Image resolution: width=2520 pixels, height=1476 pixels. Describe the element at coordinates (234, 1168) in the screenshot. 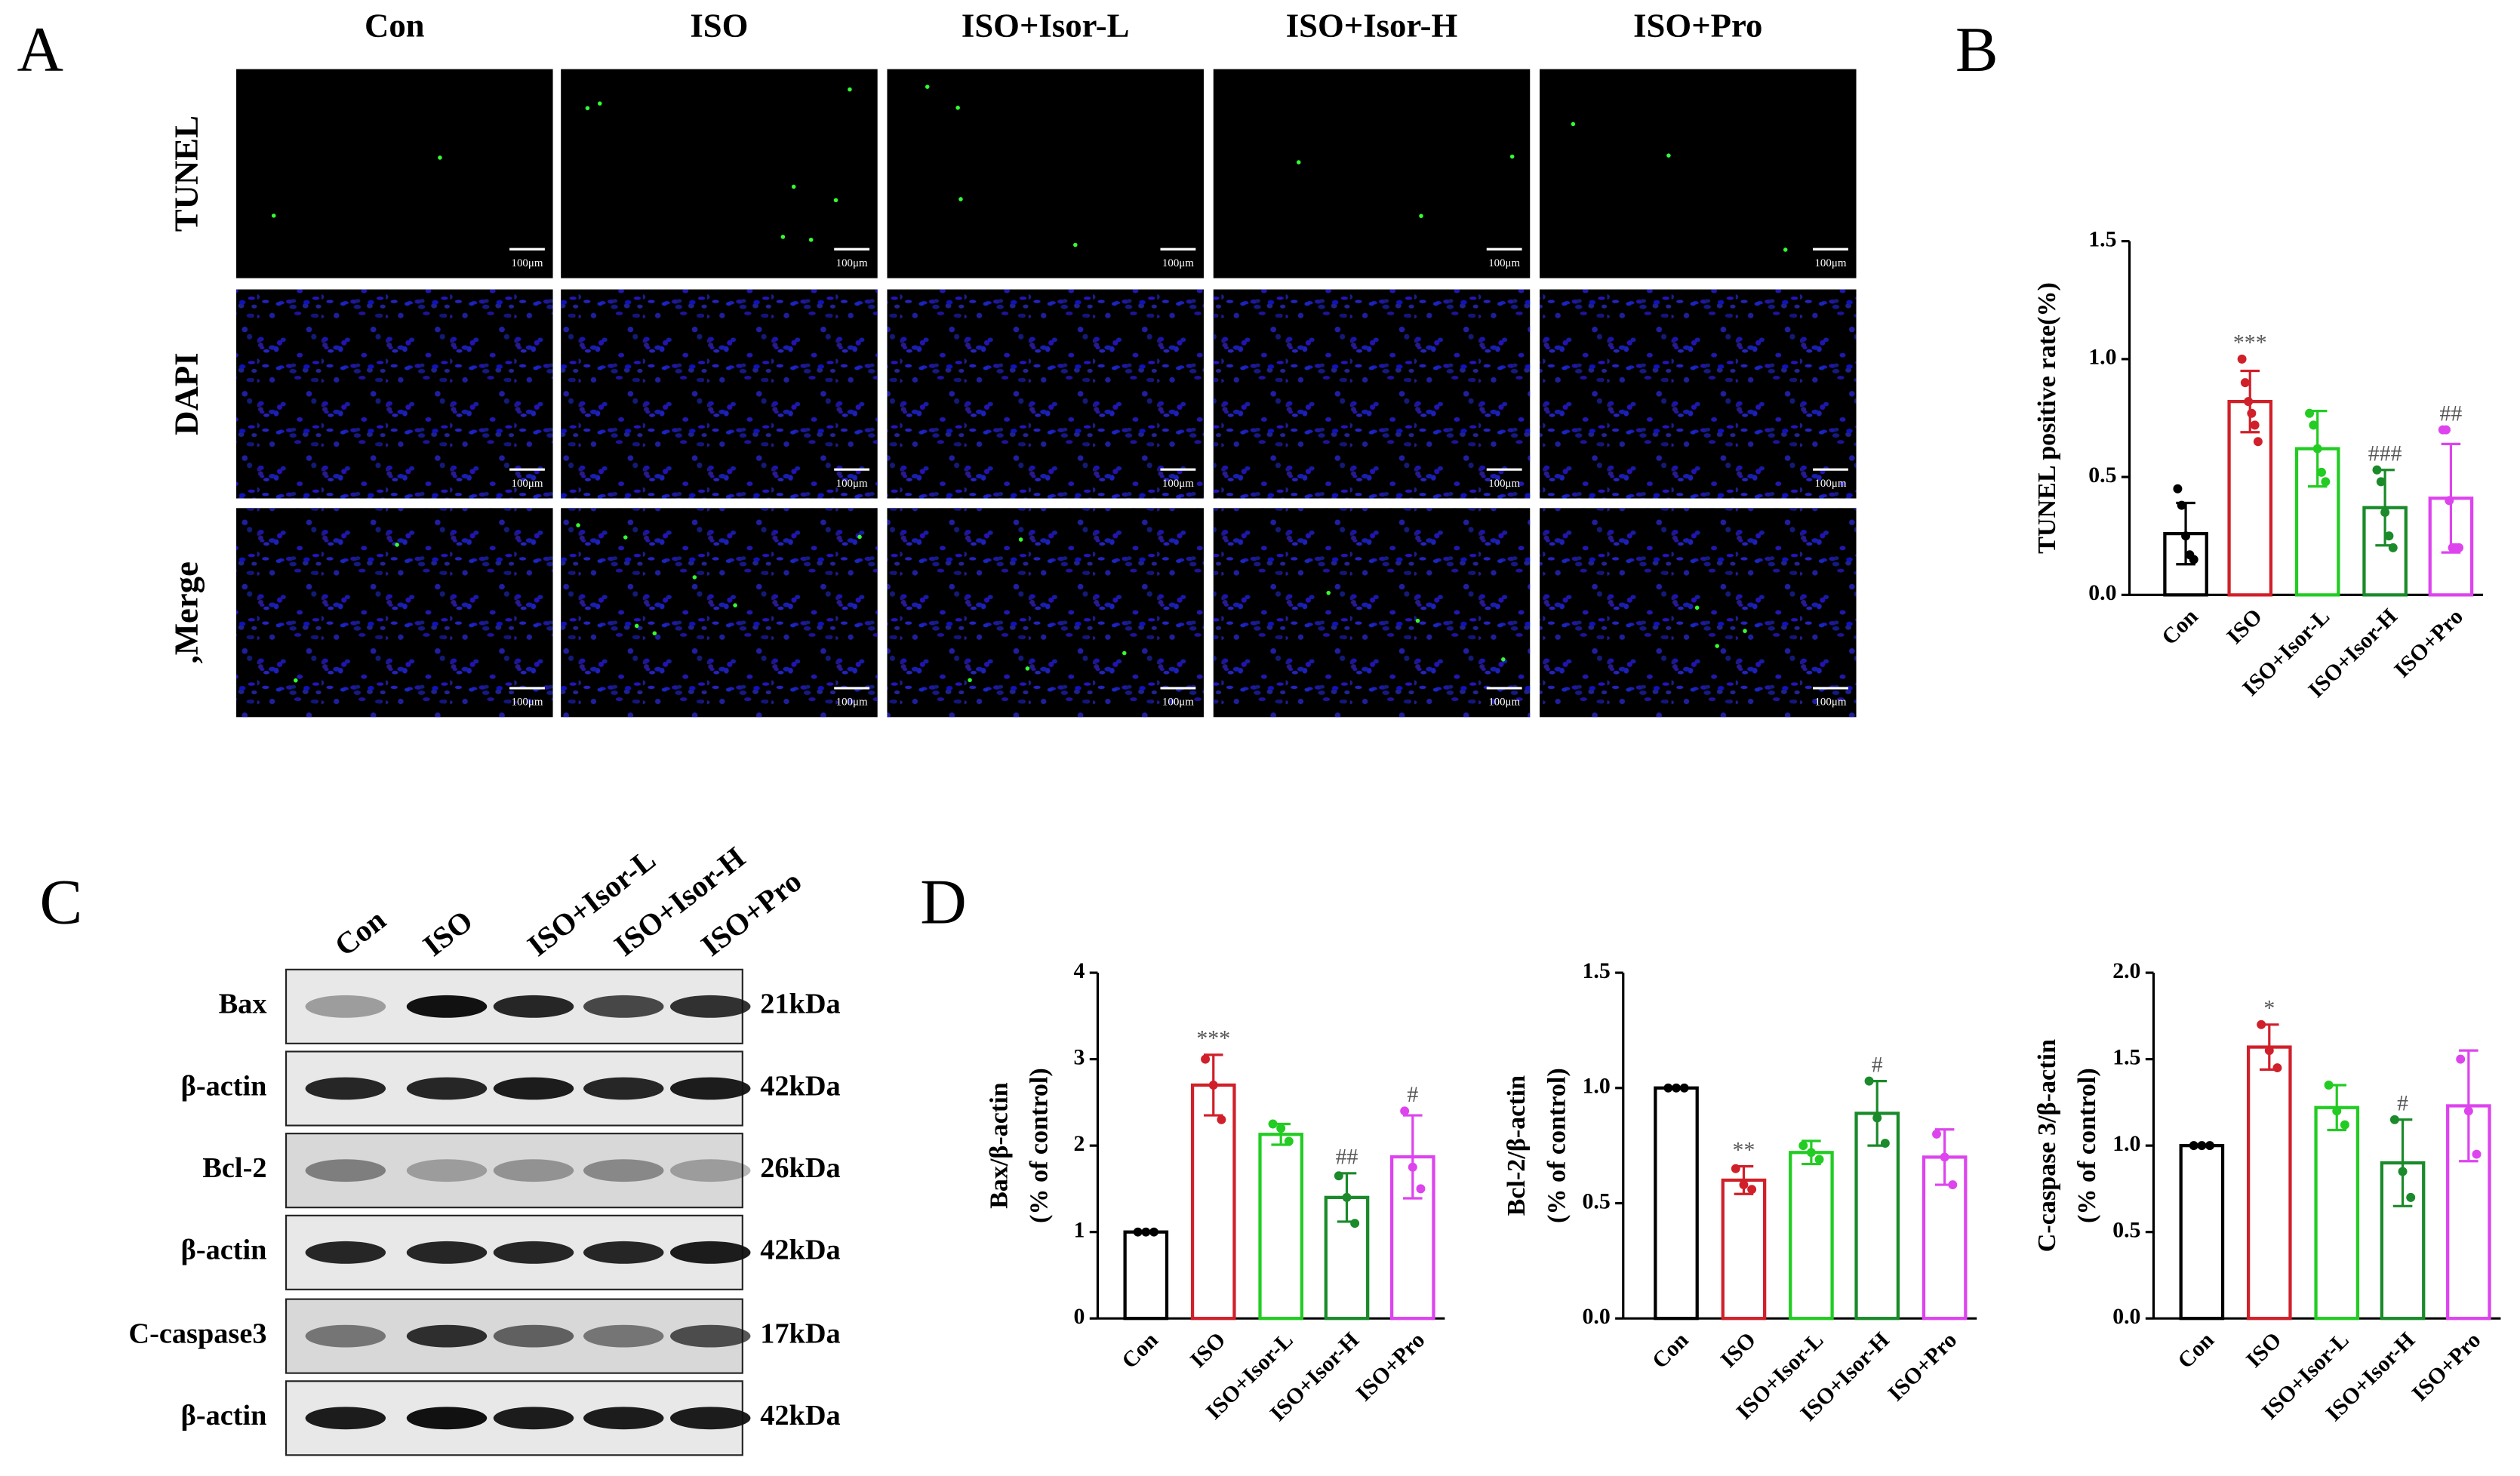

I see `protein-label: Bcl-2` at that location.